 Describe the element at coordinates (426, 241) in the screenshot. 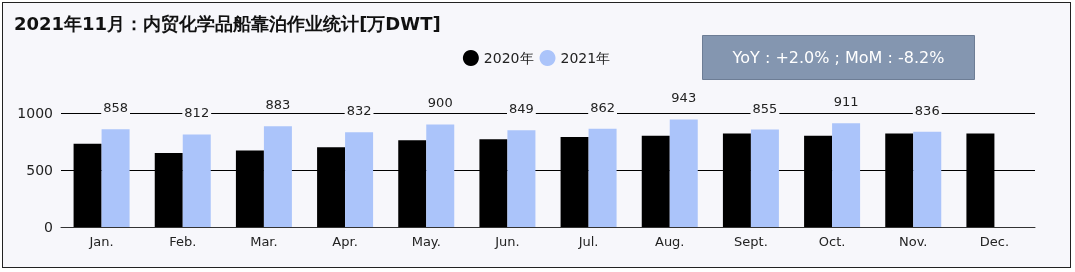

I see `x-tick-label: May.` at that location.